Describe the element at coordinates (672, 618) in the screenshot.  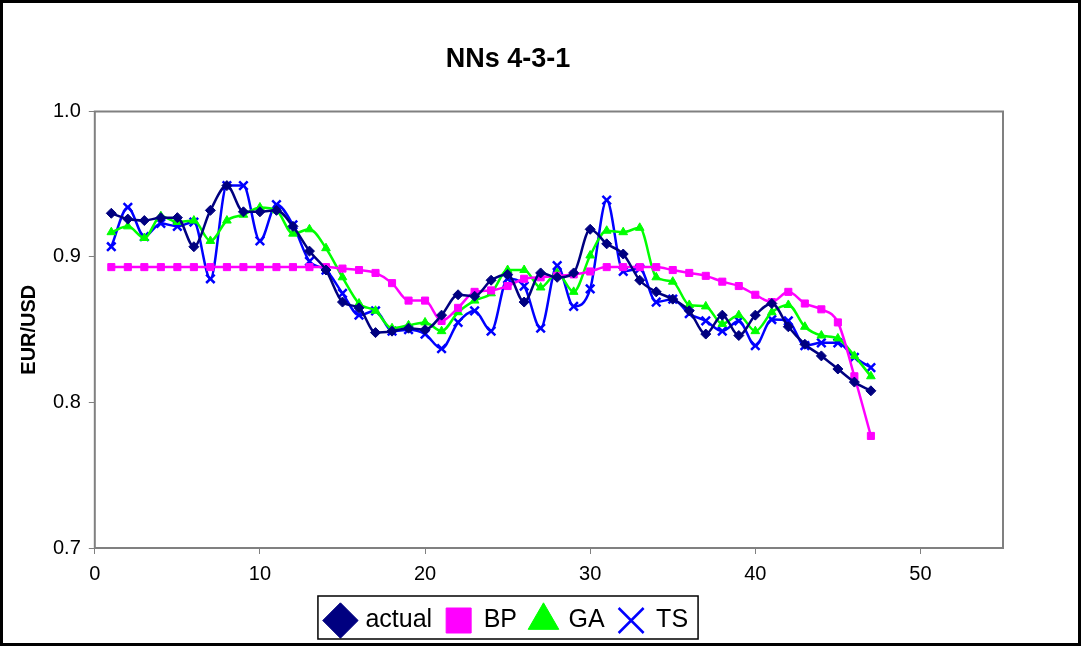
I see `legend-label: TS` at that location.